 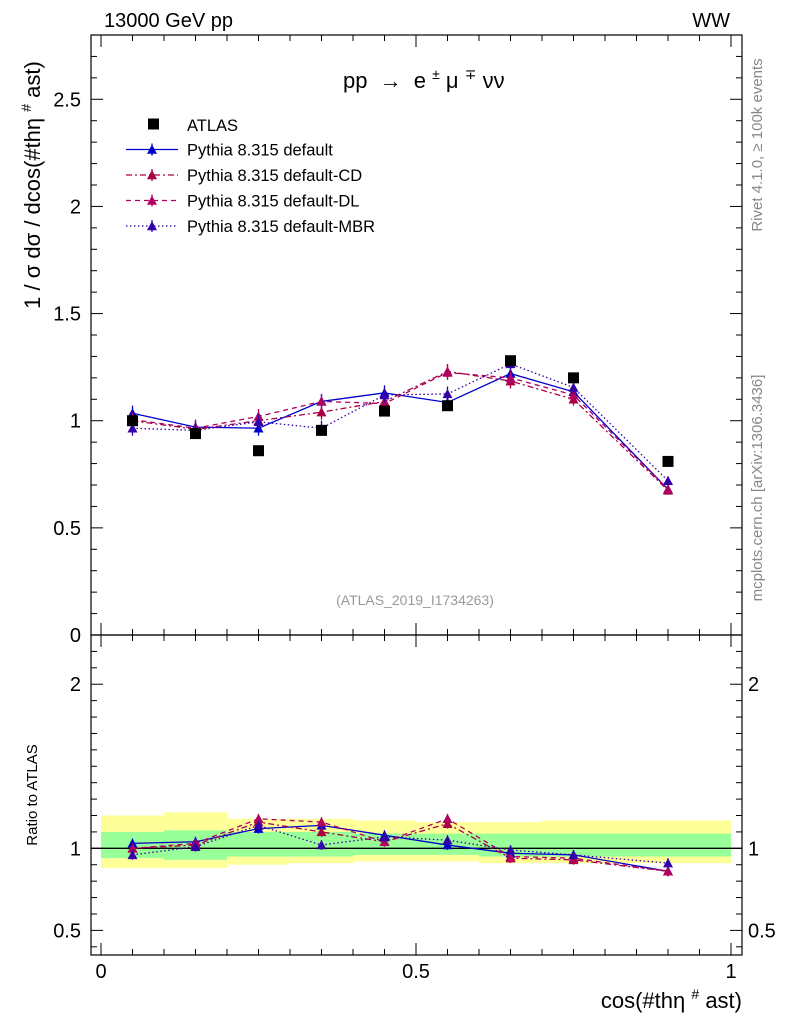 I want to click on ratio-y-tick-label-right: 1, so click(x=753, y=849).